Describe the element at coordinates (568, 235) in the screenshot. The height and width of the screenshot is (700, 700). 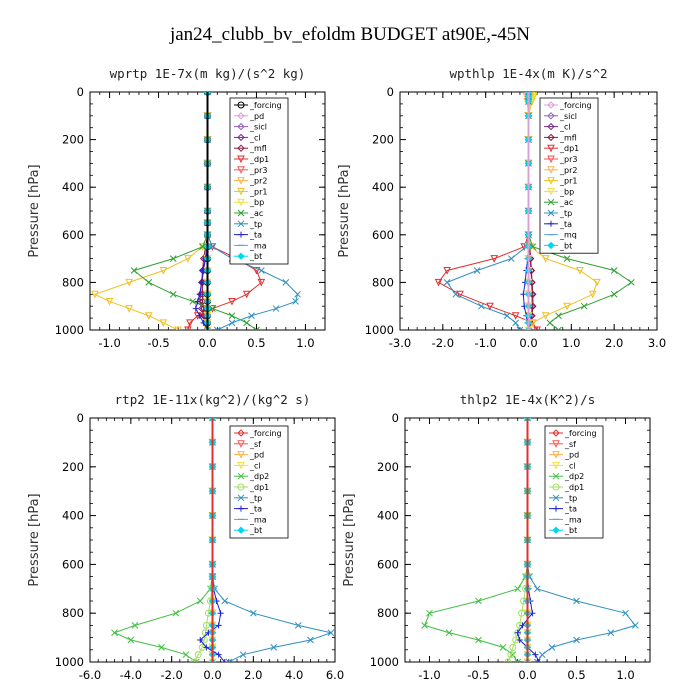
I see `legend-label: _mq` at that location.